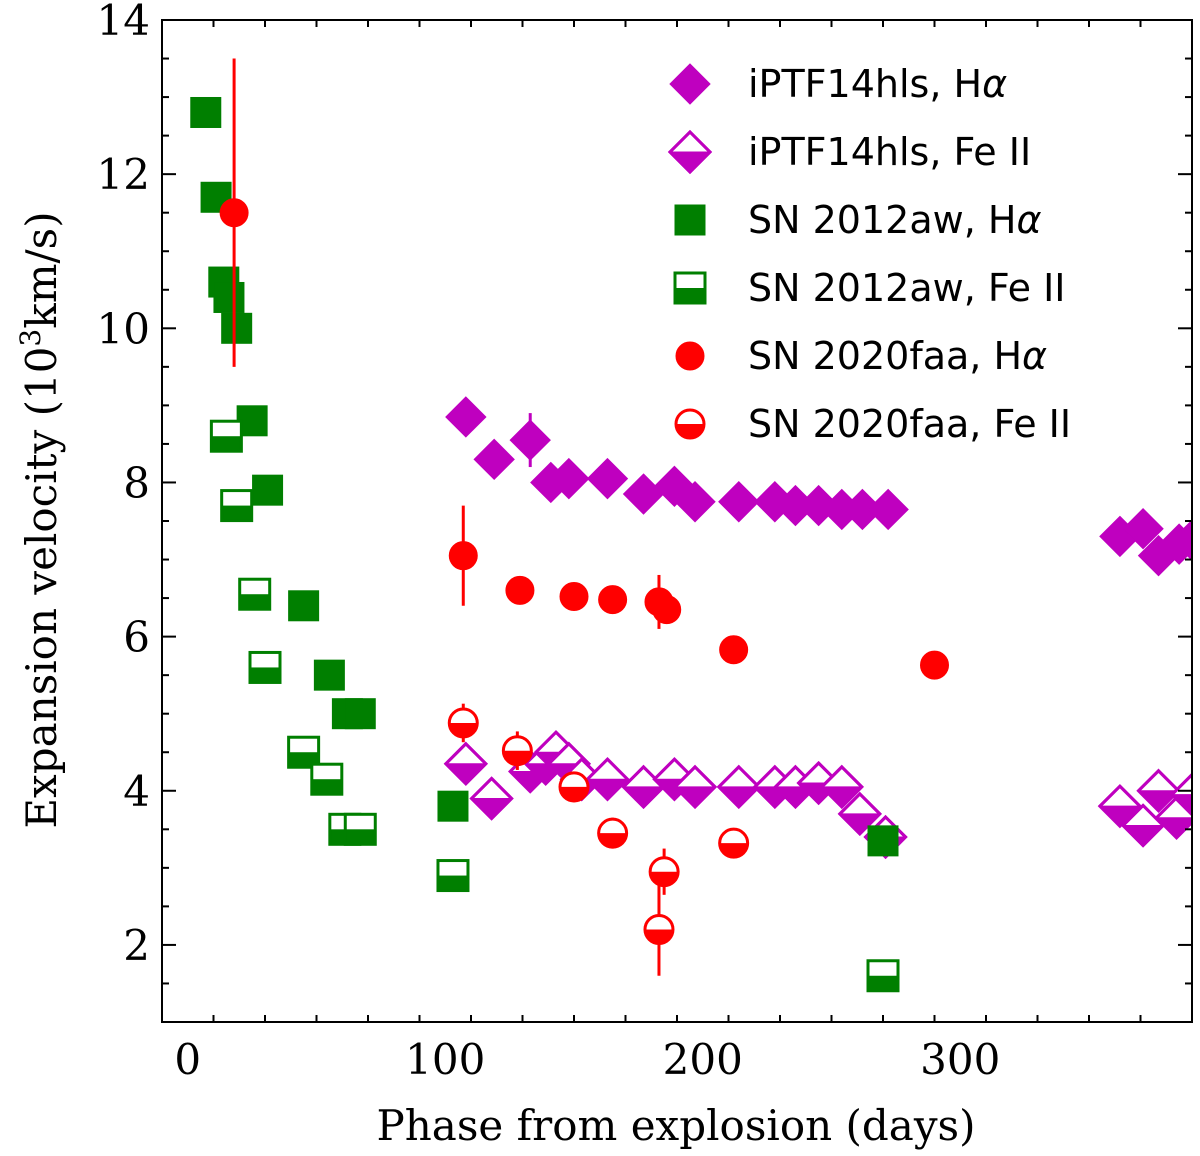 The height and width of the screenshot is (1156, 1200). I want to click on y-axis-label: Expansion velocity (103km/s), so click(40, 519).